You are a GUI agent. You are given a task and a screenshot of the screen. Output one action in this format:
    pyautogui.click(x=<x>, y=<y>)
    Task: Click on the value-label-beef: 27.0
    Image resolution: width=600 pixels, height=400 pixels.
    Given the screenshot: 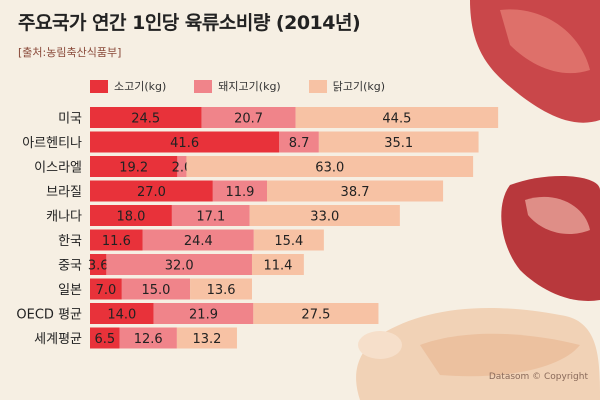 What is the action you would take?
    pyautogui.click(x=151, y=192)
    